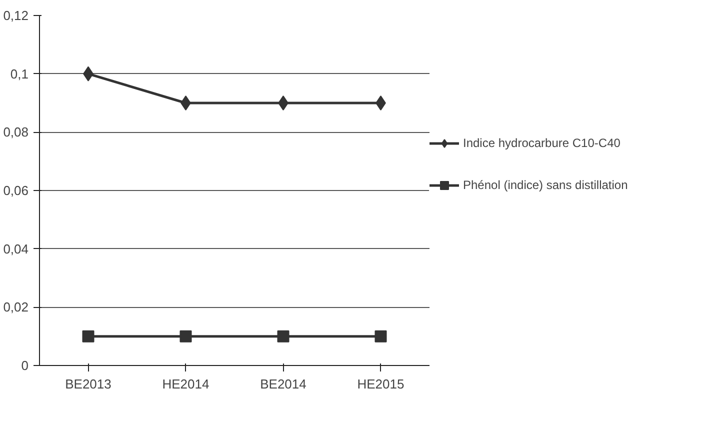 This screenshot has height=421, width=701. Describe the element at coordinates (545, 185) in the screenshot. I see `legend-label: Phénol (indice) sans distillation` at that location.